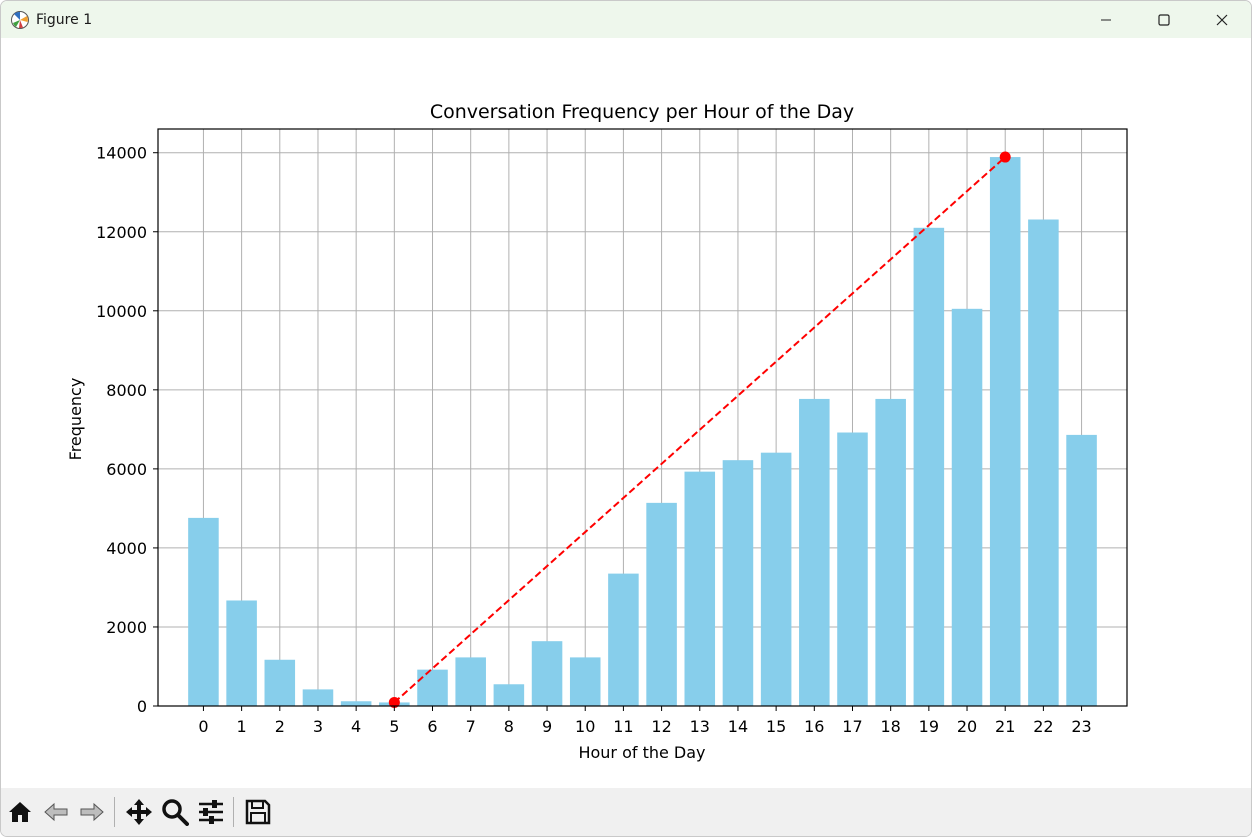 The height and width of the screenshot is (837, 1252). Describe the element at coordinates (394, 726) in the screenshot. I see `x-tick-label: 5` at that location.